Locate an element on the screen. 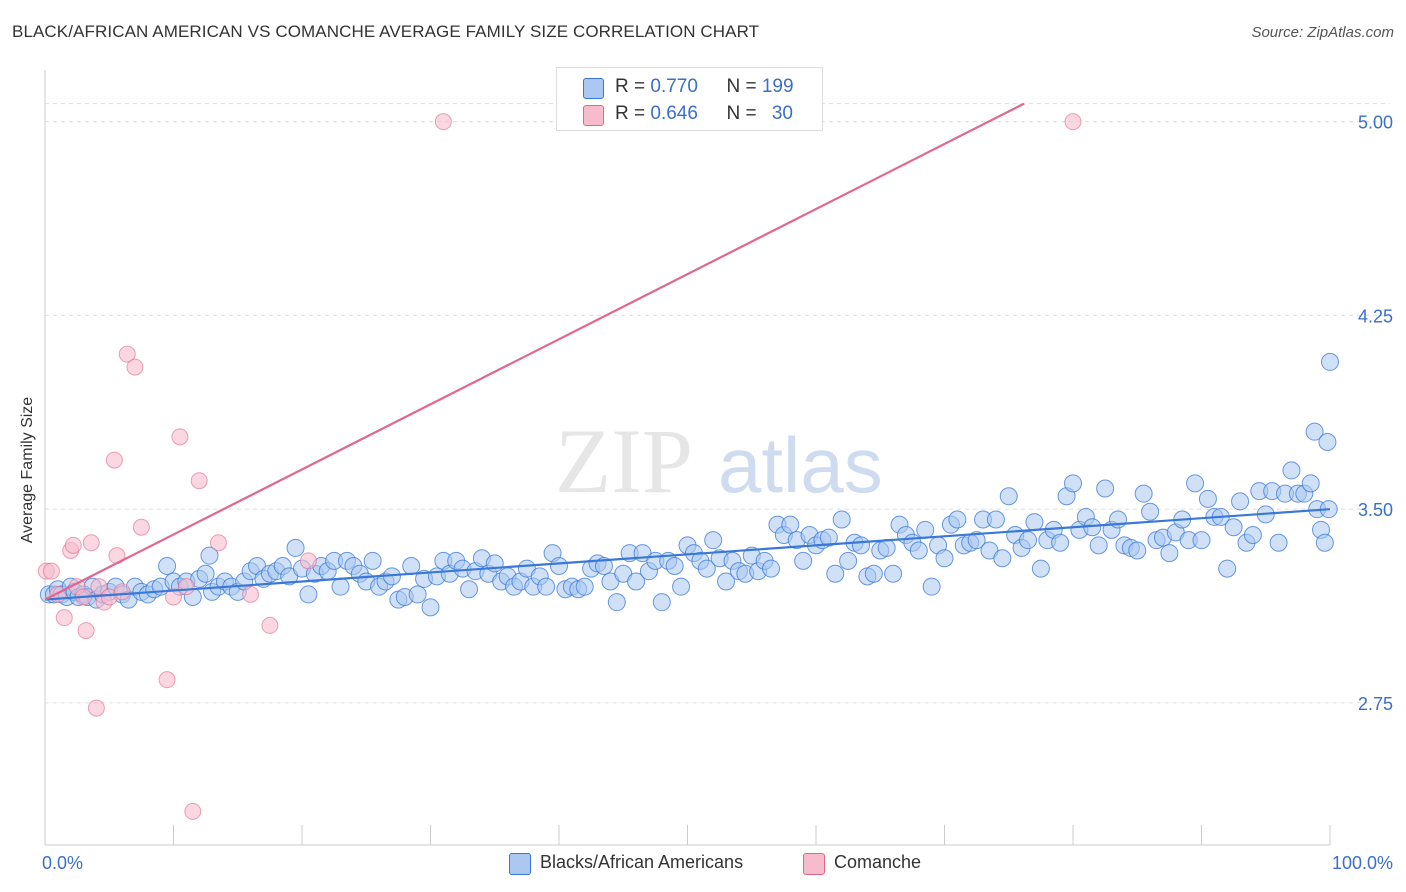 The image size is (1406, 892). x-tick-label-min: 0.0% is located at coordinates (62, 863).